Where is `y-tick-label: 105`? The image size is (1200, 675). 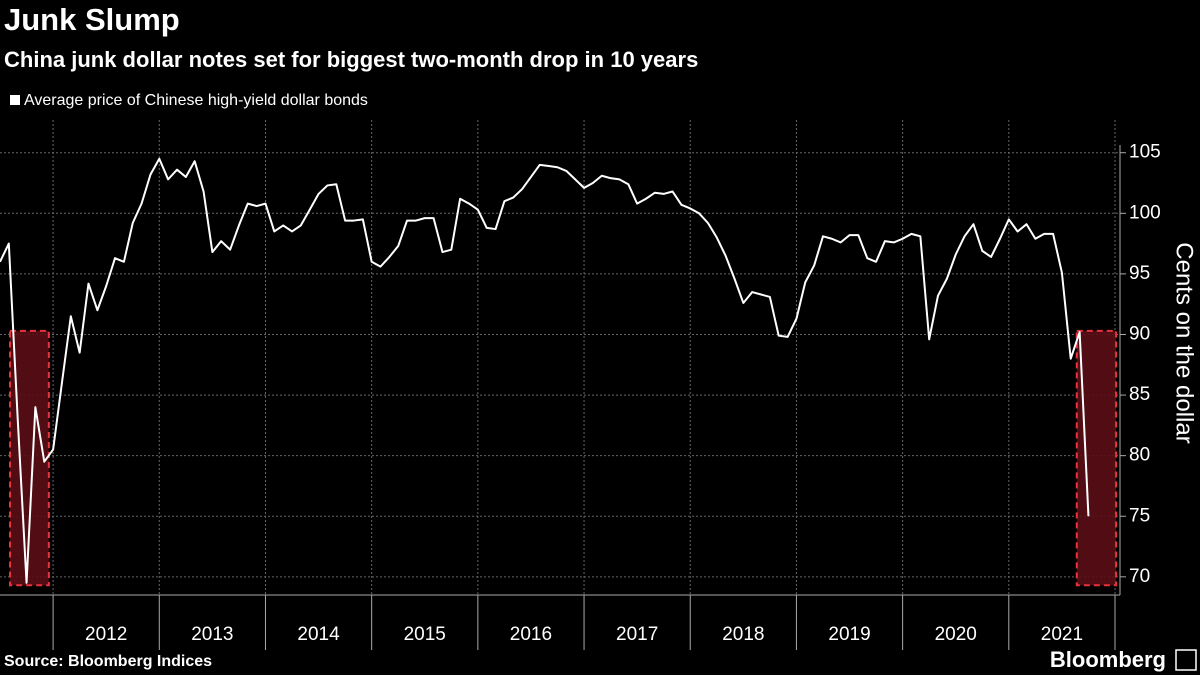
y-tick-label: 105 is located at coordinates (1145, 152).